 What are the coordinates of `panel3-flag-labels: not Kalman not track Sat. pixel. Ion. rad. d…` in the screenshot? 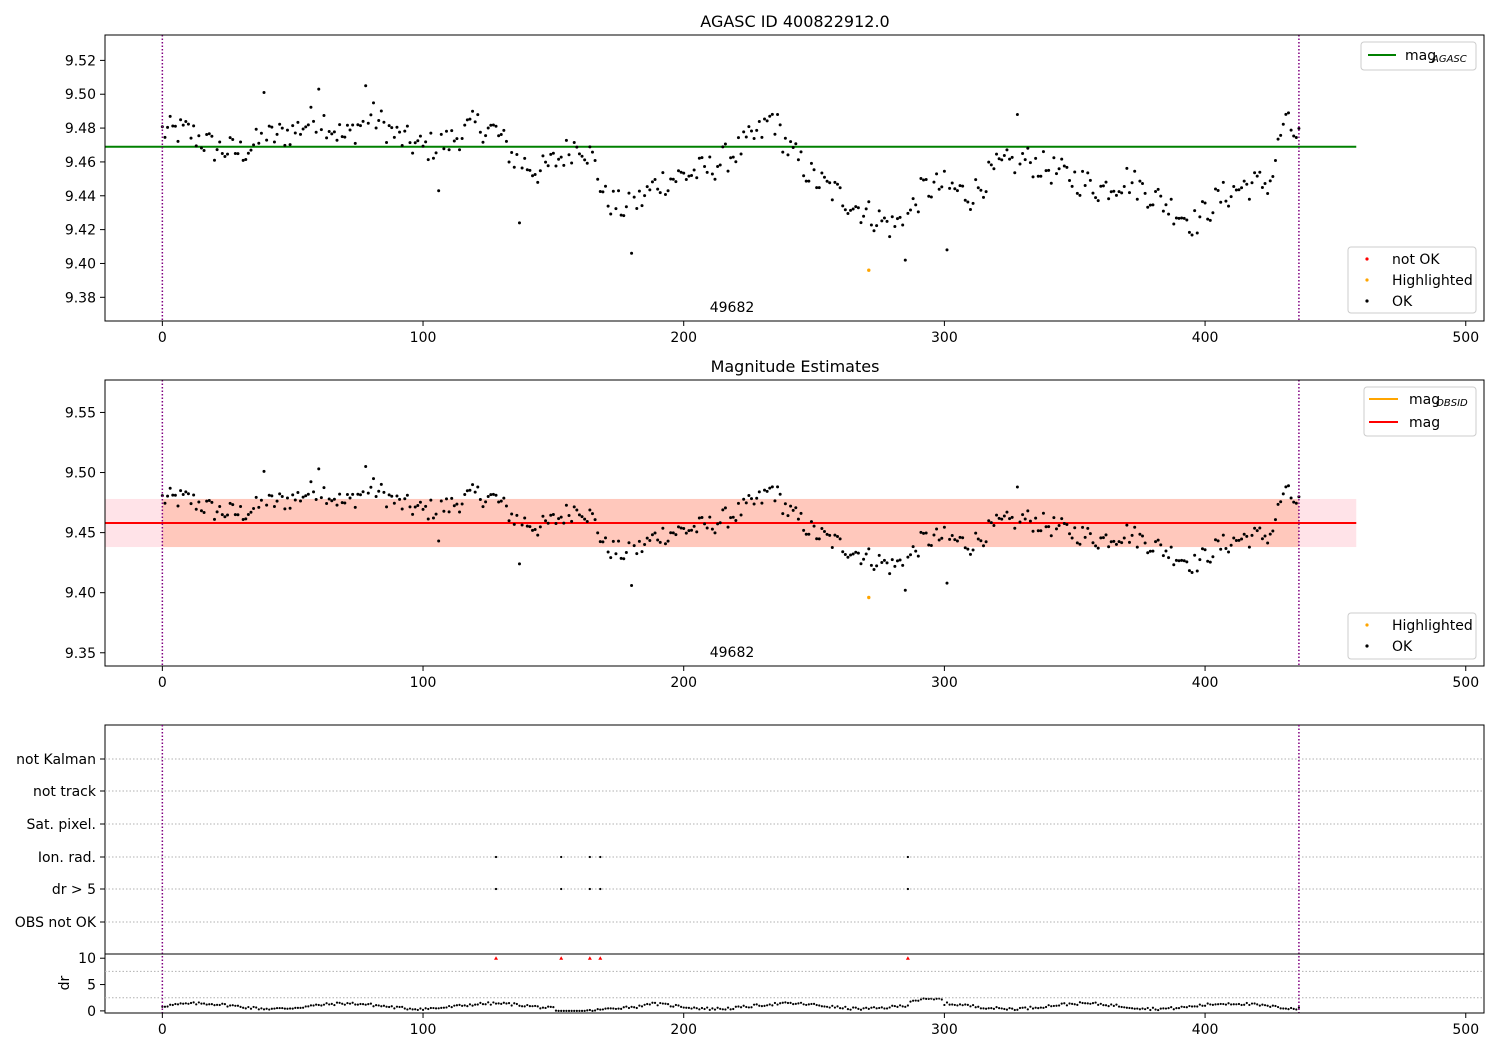 It's located at (60, 841).